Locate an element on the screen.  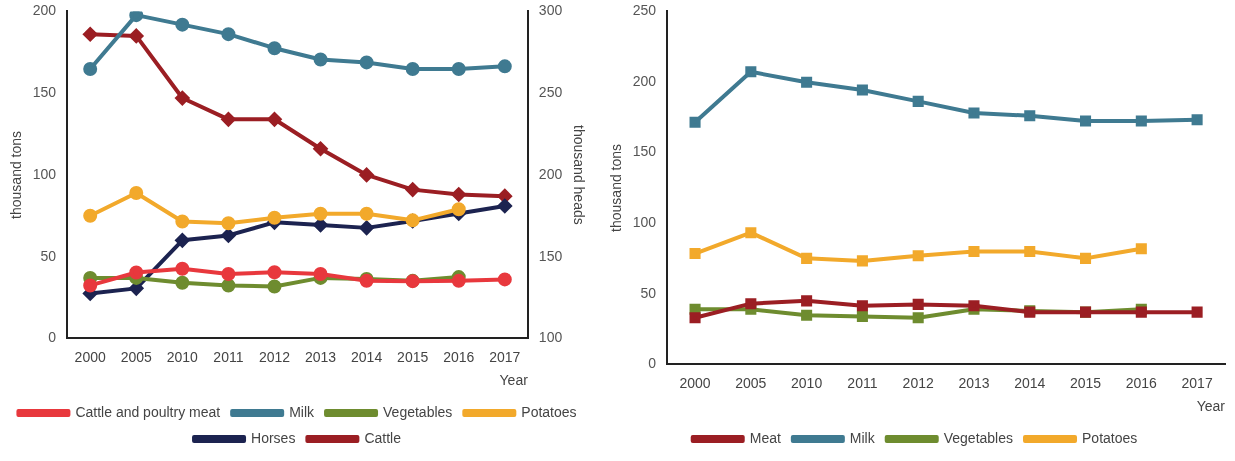
legend-label: Horses is located at coordinates (273, 437).